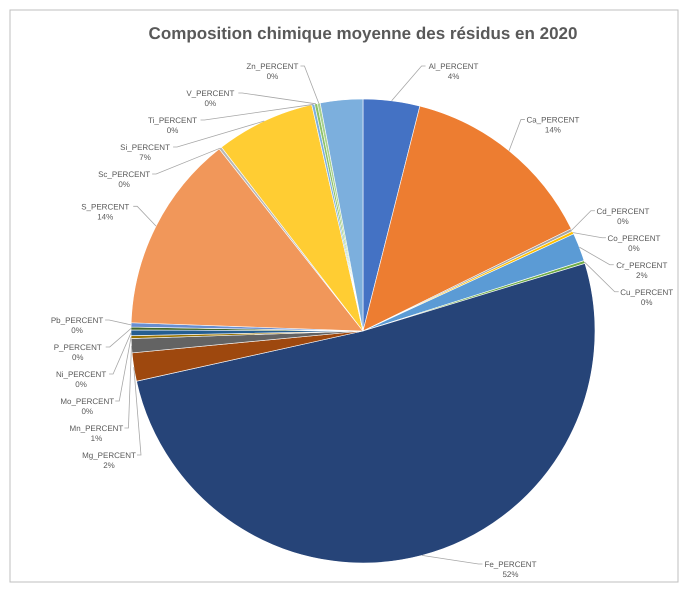  I want to click on slice-label: Cu_PERCENT, so click(647, 292).